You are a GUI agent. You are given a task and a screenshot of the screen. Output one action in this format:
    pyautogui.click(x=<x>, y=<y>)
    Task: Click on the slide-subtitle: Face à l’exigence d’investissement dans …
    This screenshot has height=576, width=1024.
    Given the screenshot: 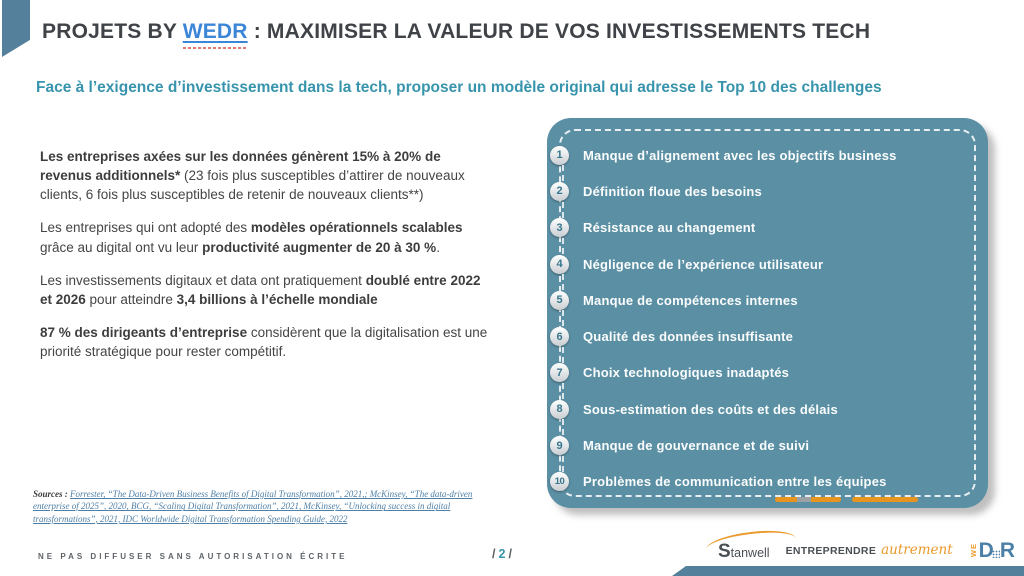 What is the action you would take?
    pyautogui.click(x=459, y=87)
    